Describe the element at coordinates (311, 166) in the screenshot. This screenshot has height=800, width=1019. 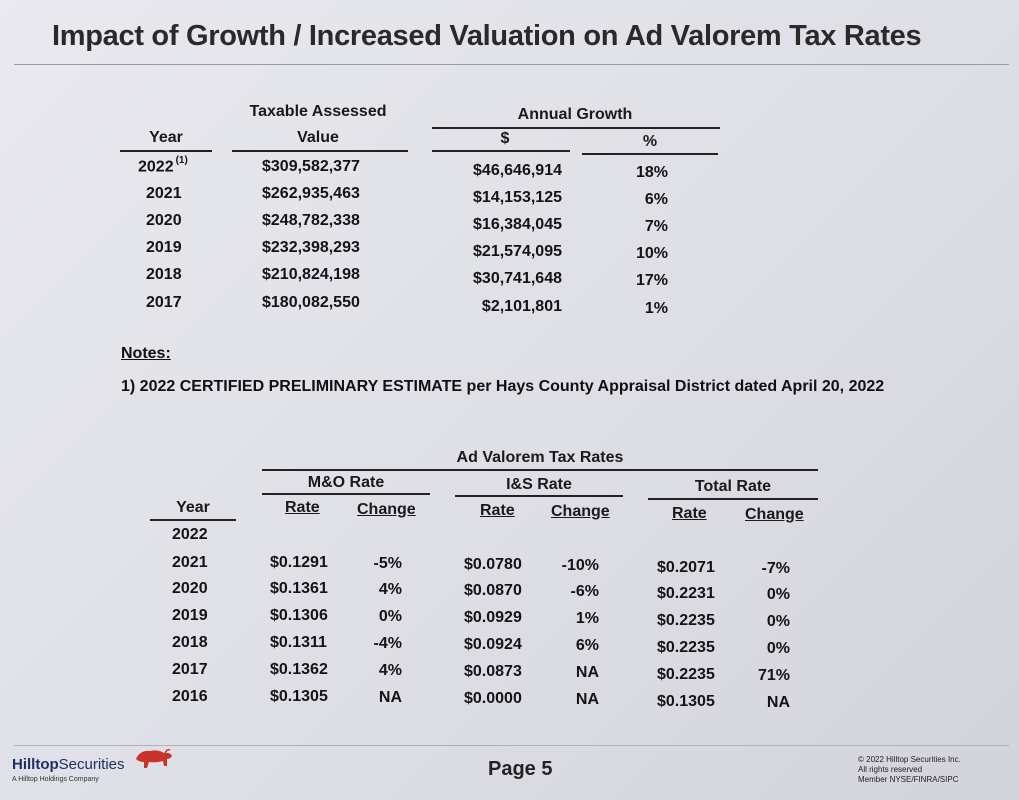
I see `row-value: $309,582,377` at that location.